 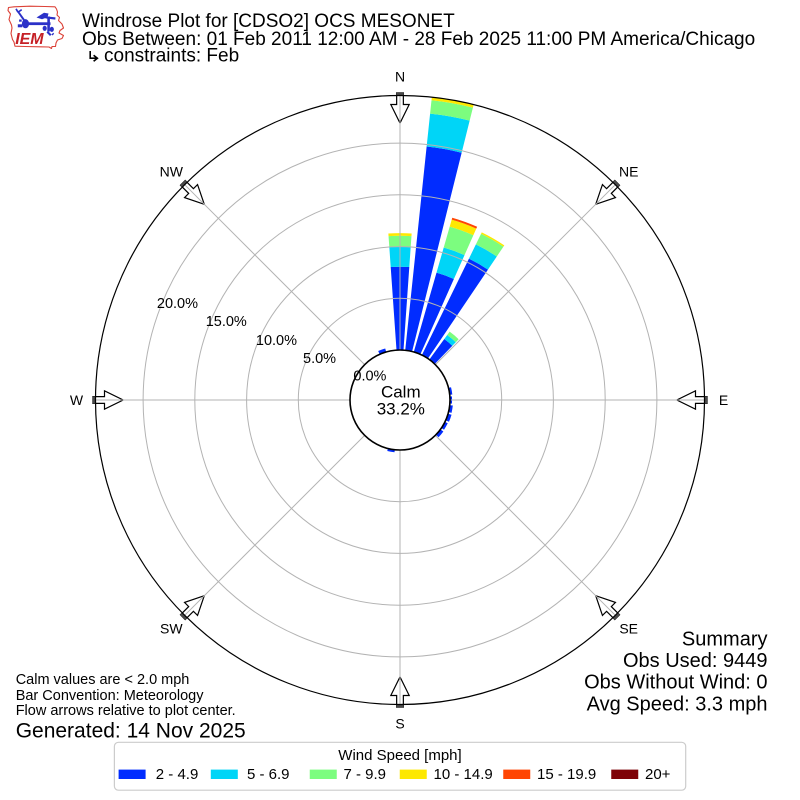 What do you see at coordinates (319, 359) in the screenshot?
I see `svg-text: 5.0%` at bounding box center [319, 359].